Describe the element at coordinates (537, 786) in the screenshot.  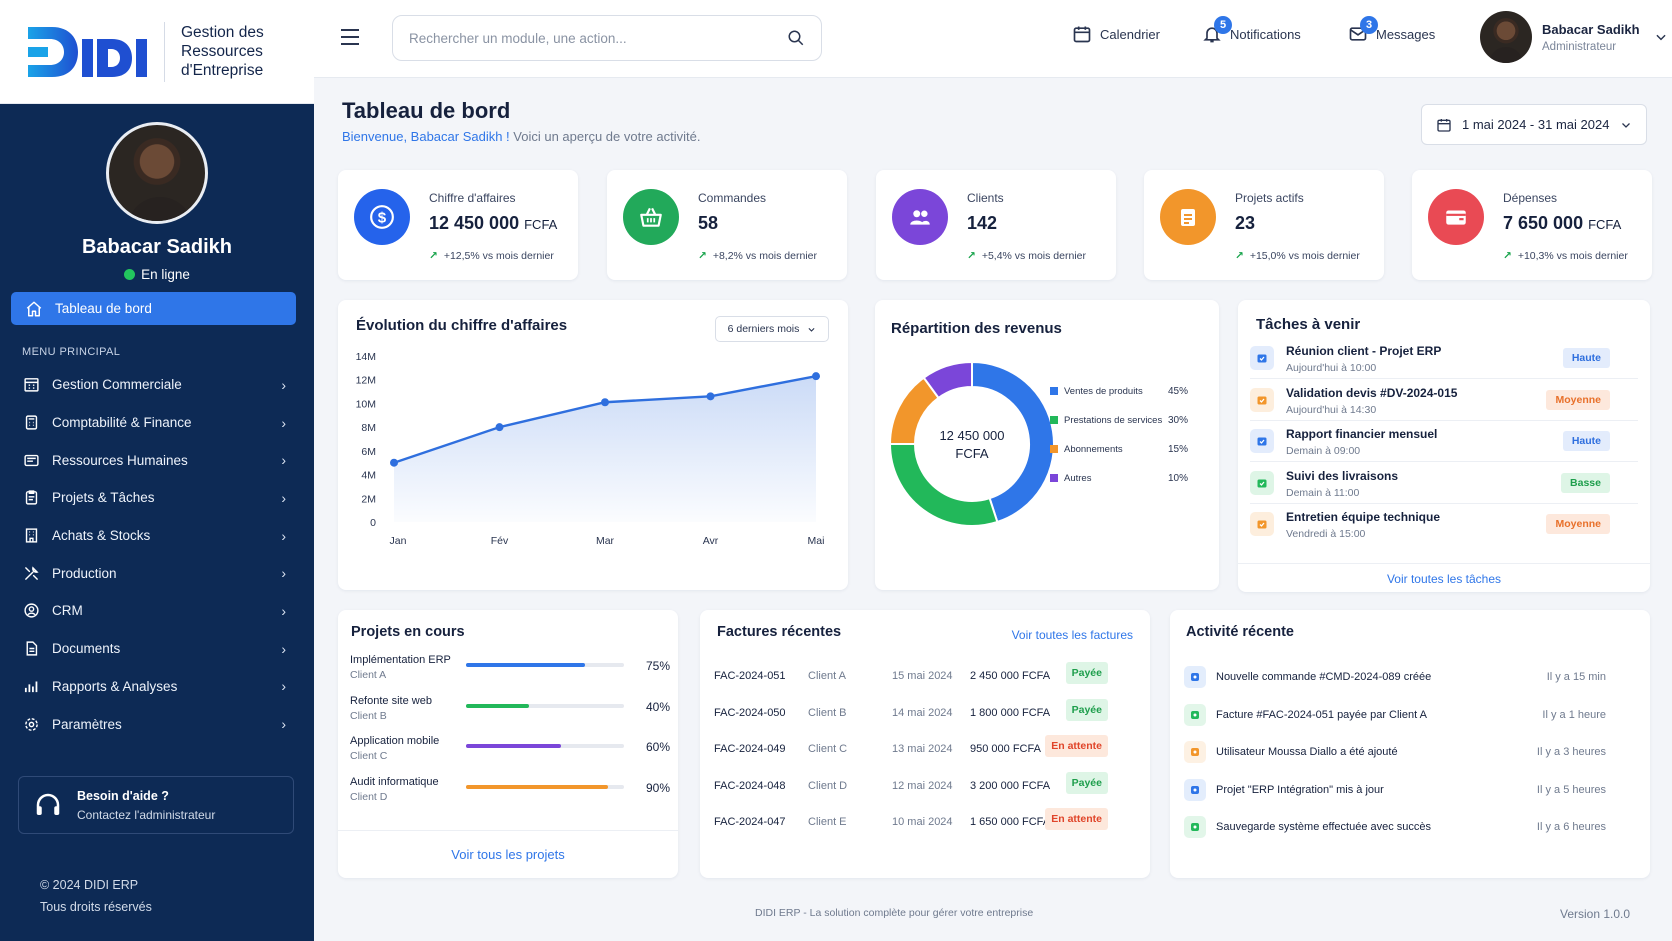
I see `progress-fill` at that location.